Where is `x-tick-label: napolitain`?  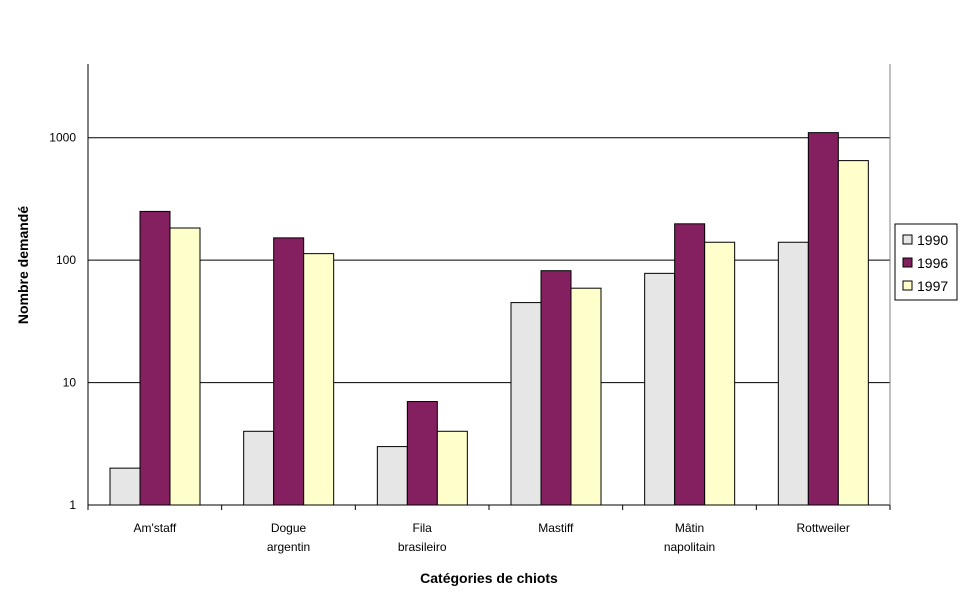
x-tick-label: napolitain is located at coordinates (689, 547).